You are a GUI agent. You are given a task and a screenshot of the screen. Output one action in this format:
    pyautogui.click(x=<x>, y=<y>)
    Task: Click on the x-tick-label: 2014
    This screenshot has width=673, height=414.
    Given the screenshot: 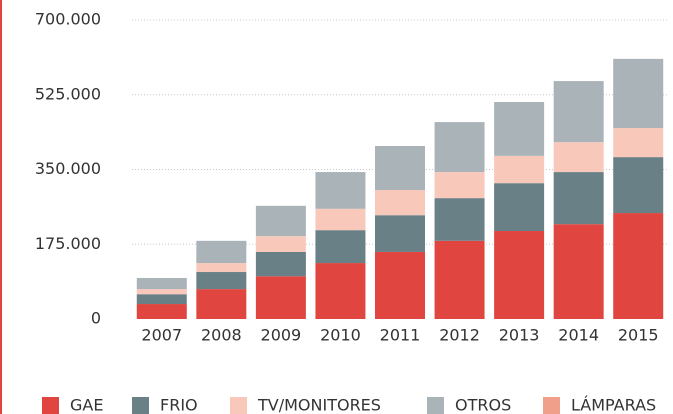 What is the action you would take?
    pyautogui.click(x=578, y=335)
    